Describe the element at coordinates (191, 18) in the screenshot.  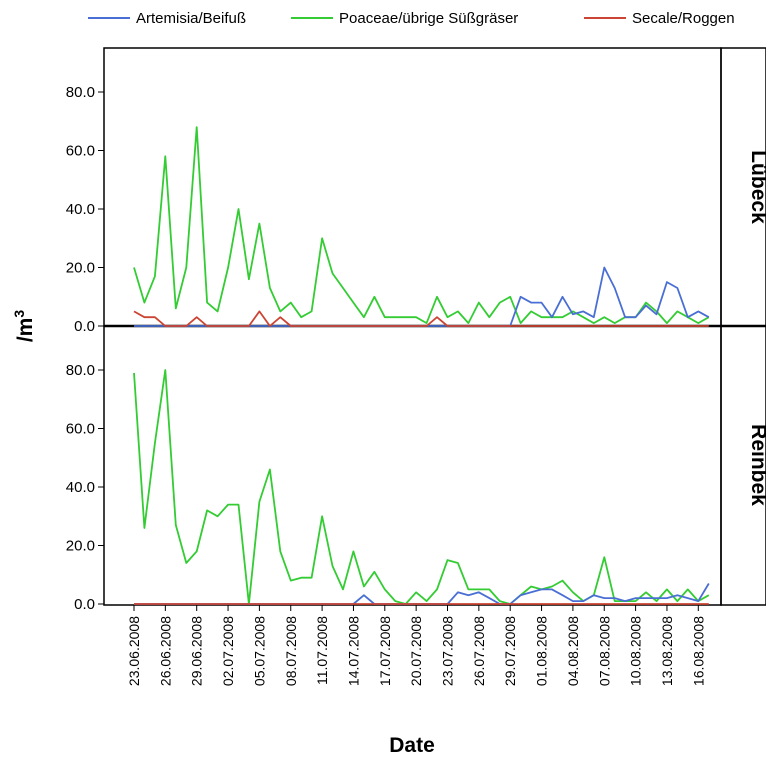
I see `legend-label-artemisia: Artemisia/Beifuß` at that location.